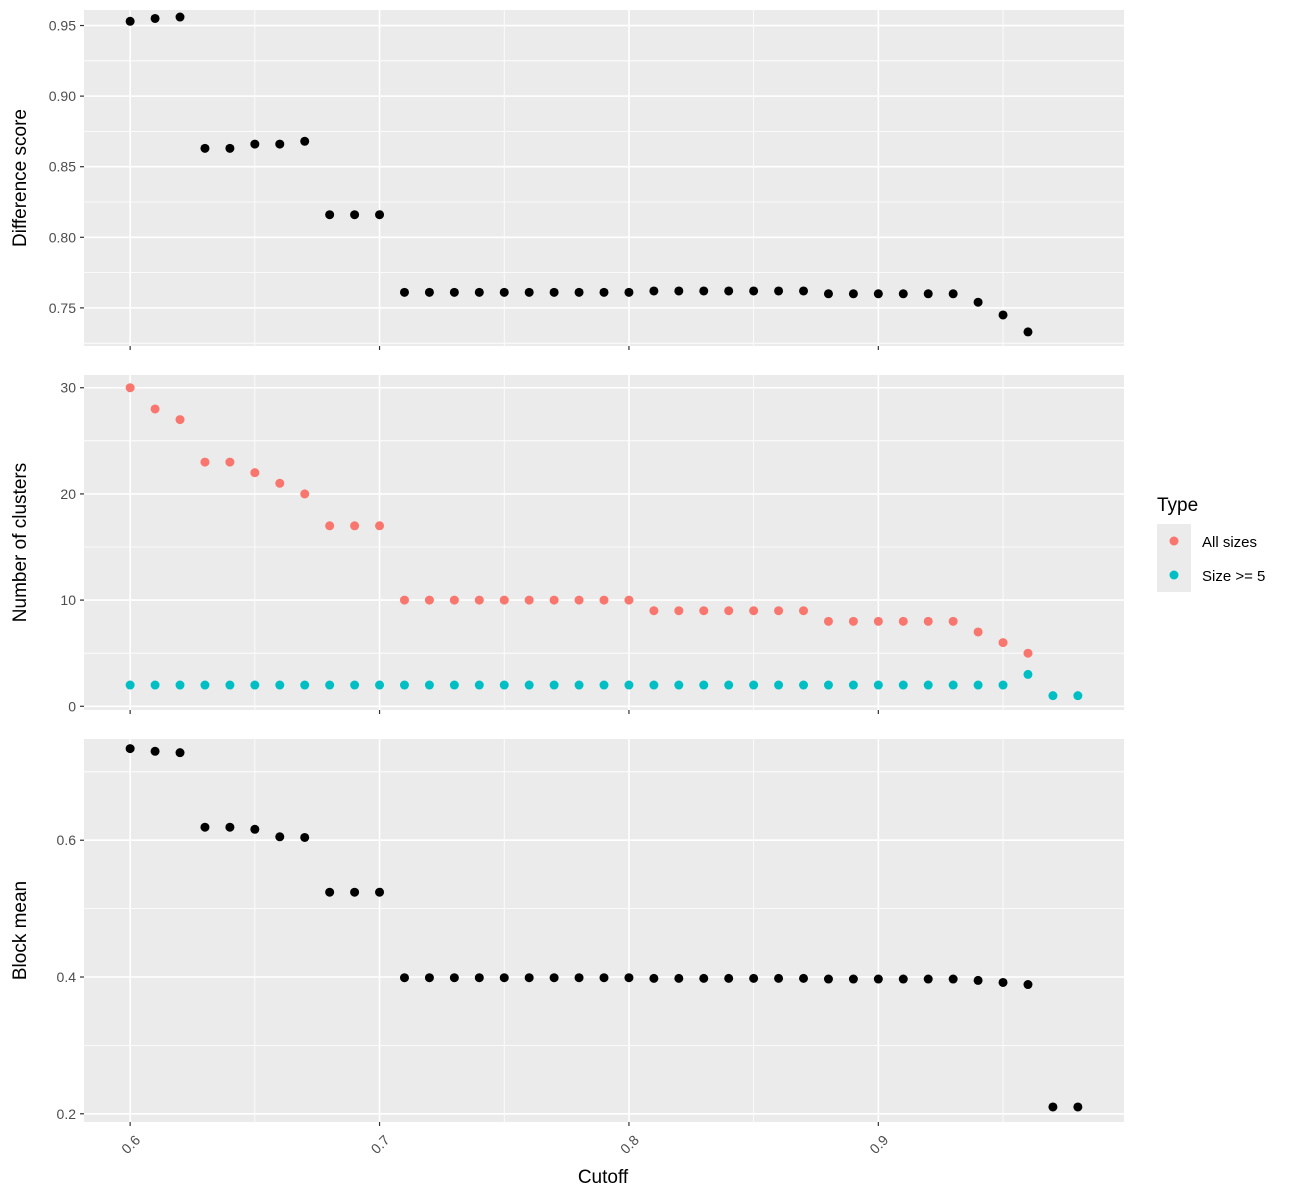 The width and height of the screenshot is (1300, 1200). I want to click on y-tick-label: 0.80, so click(62, 237).